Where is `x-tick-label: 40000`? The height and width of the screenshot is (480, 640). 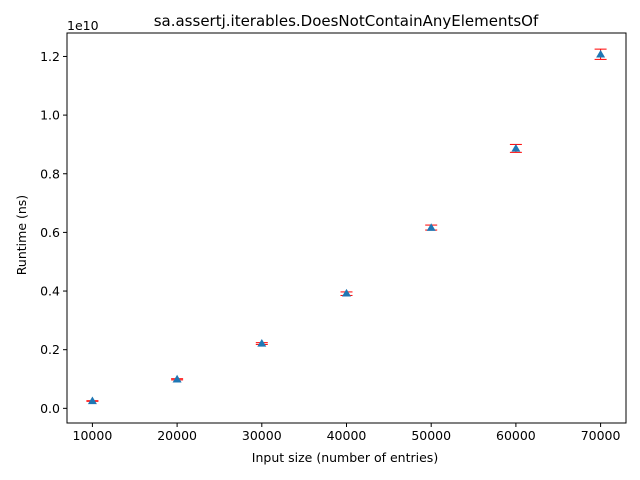 x-tick-label: 40000 is located at coordinates (347, 435).